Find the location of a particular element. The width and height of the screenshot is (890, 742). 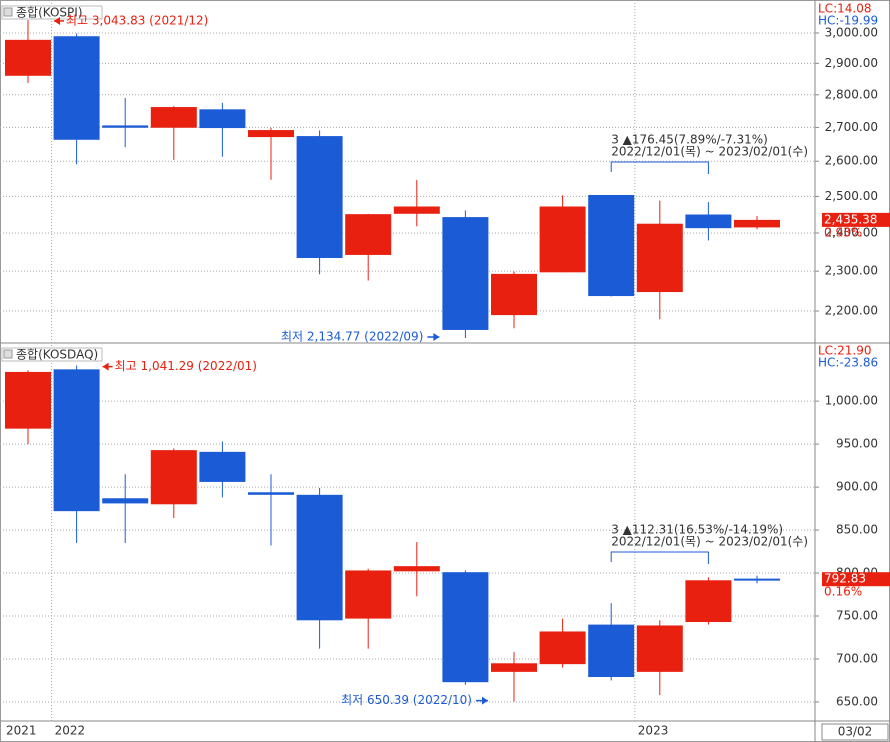

lc-label: LC:21.90 is located at coordinates (844, 351).